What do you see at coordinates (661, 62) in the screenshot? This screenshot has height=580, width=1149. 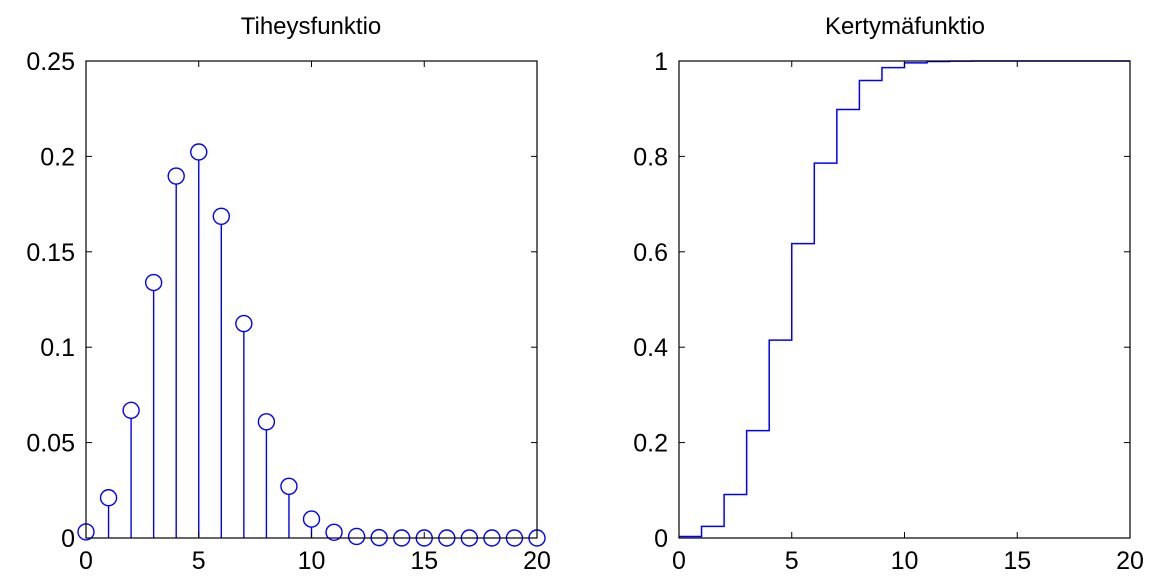 I see `y-tick-label: 1` at bounding box center [661, 62].